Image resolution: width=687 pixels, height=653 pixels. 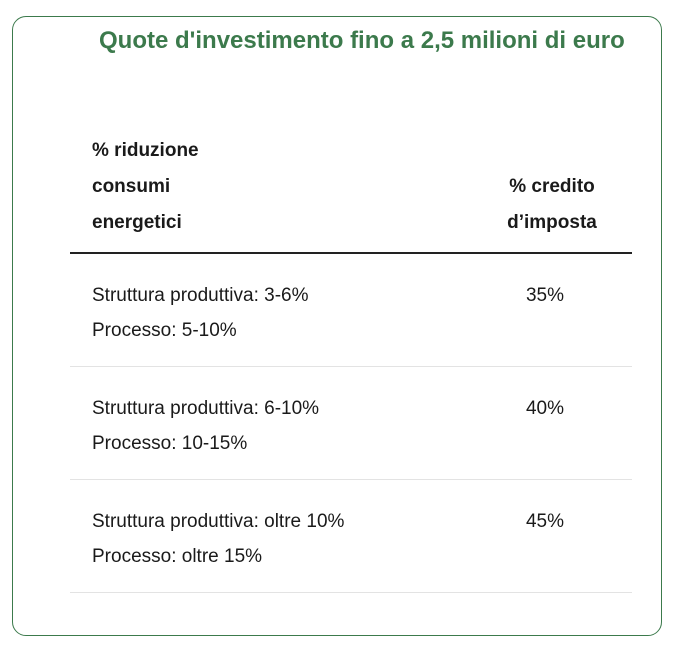 What do you see at coordinates (552, 204) in the screenshot?
I see `header-tax-credit: % credito d’imposta` at bounding box center [552, 204].